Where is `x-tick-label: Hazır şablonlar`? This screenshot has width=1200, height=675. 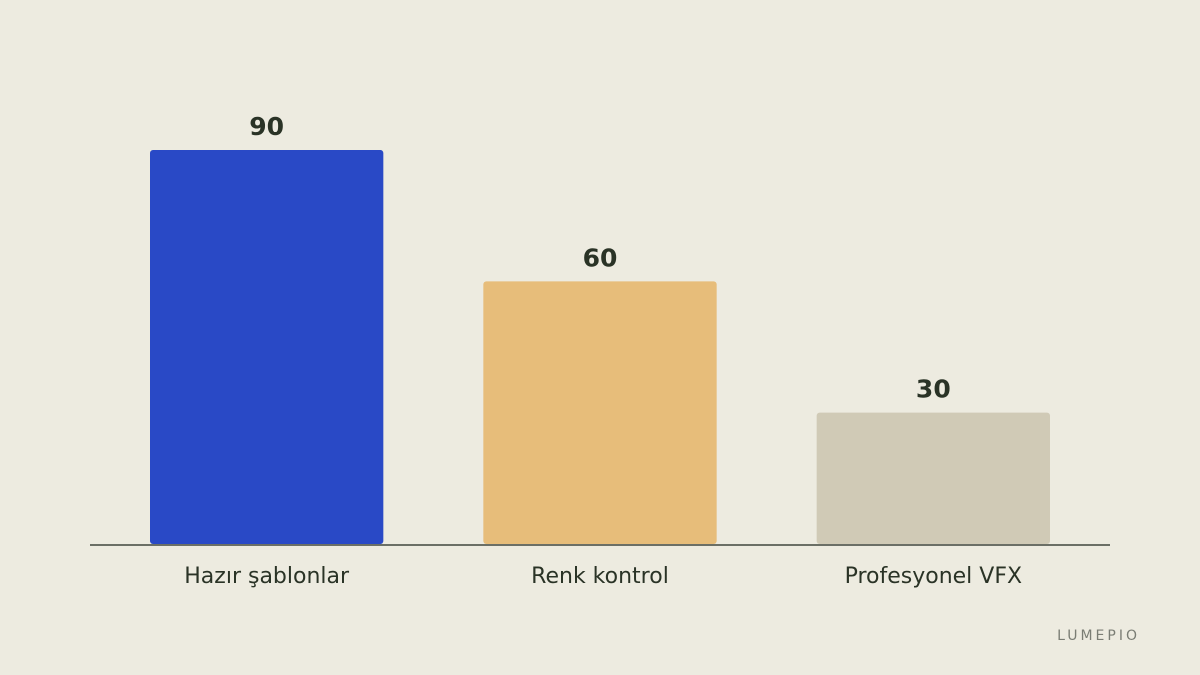 x-tick-label: Hazır şablonlar is located at coordinates (267, 576).